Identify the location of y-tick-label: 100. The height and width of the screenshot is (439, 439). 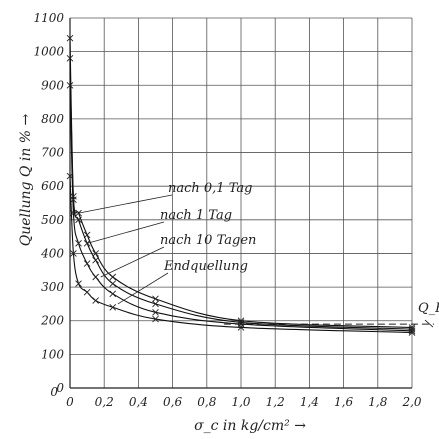
(52, 354).